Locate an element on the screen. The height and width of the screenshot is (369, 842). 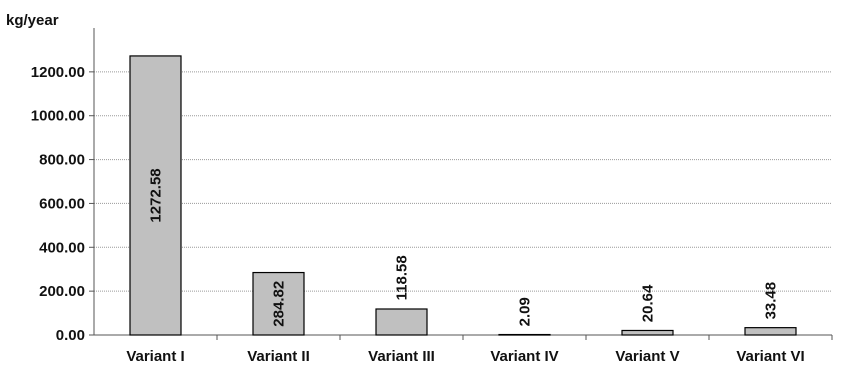
y-tick-label: 800.00 is located at coordinates (62, 160).